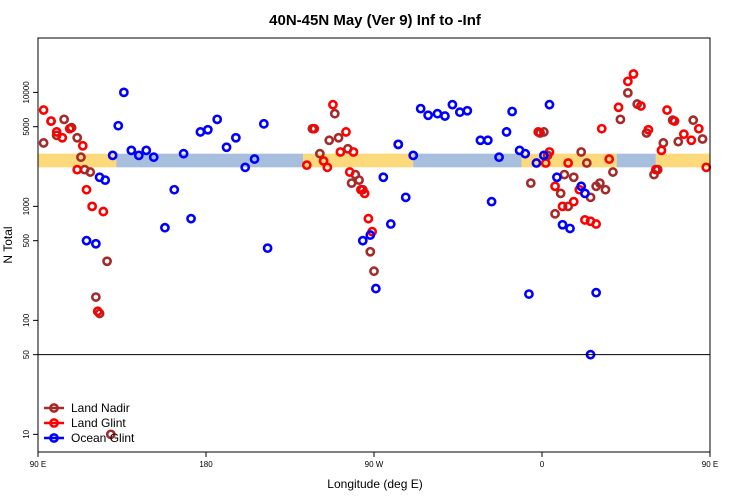 This screenshot has height=500, width=750. Describe the element at coordinates (542, 464) in the screenshot. I see `x-tick-label: 0` at that location.